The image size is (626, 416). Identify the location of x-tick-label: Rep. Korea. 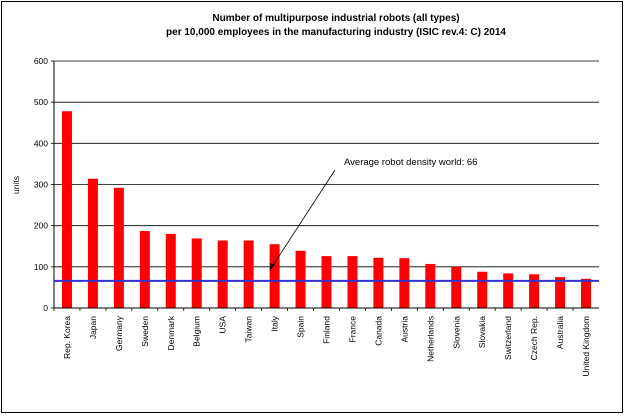
(67, 337).